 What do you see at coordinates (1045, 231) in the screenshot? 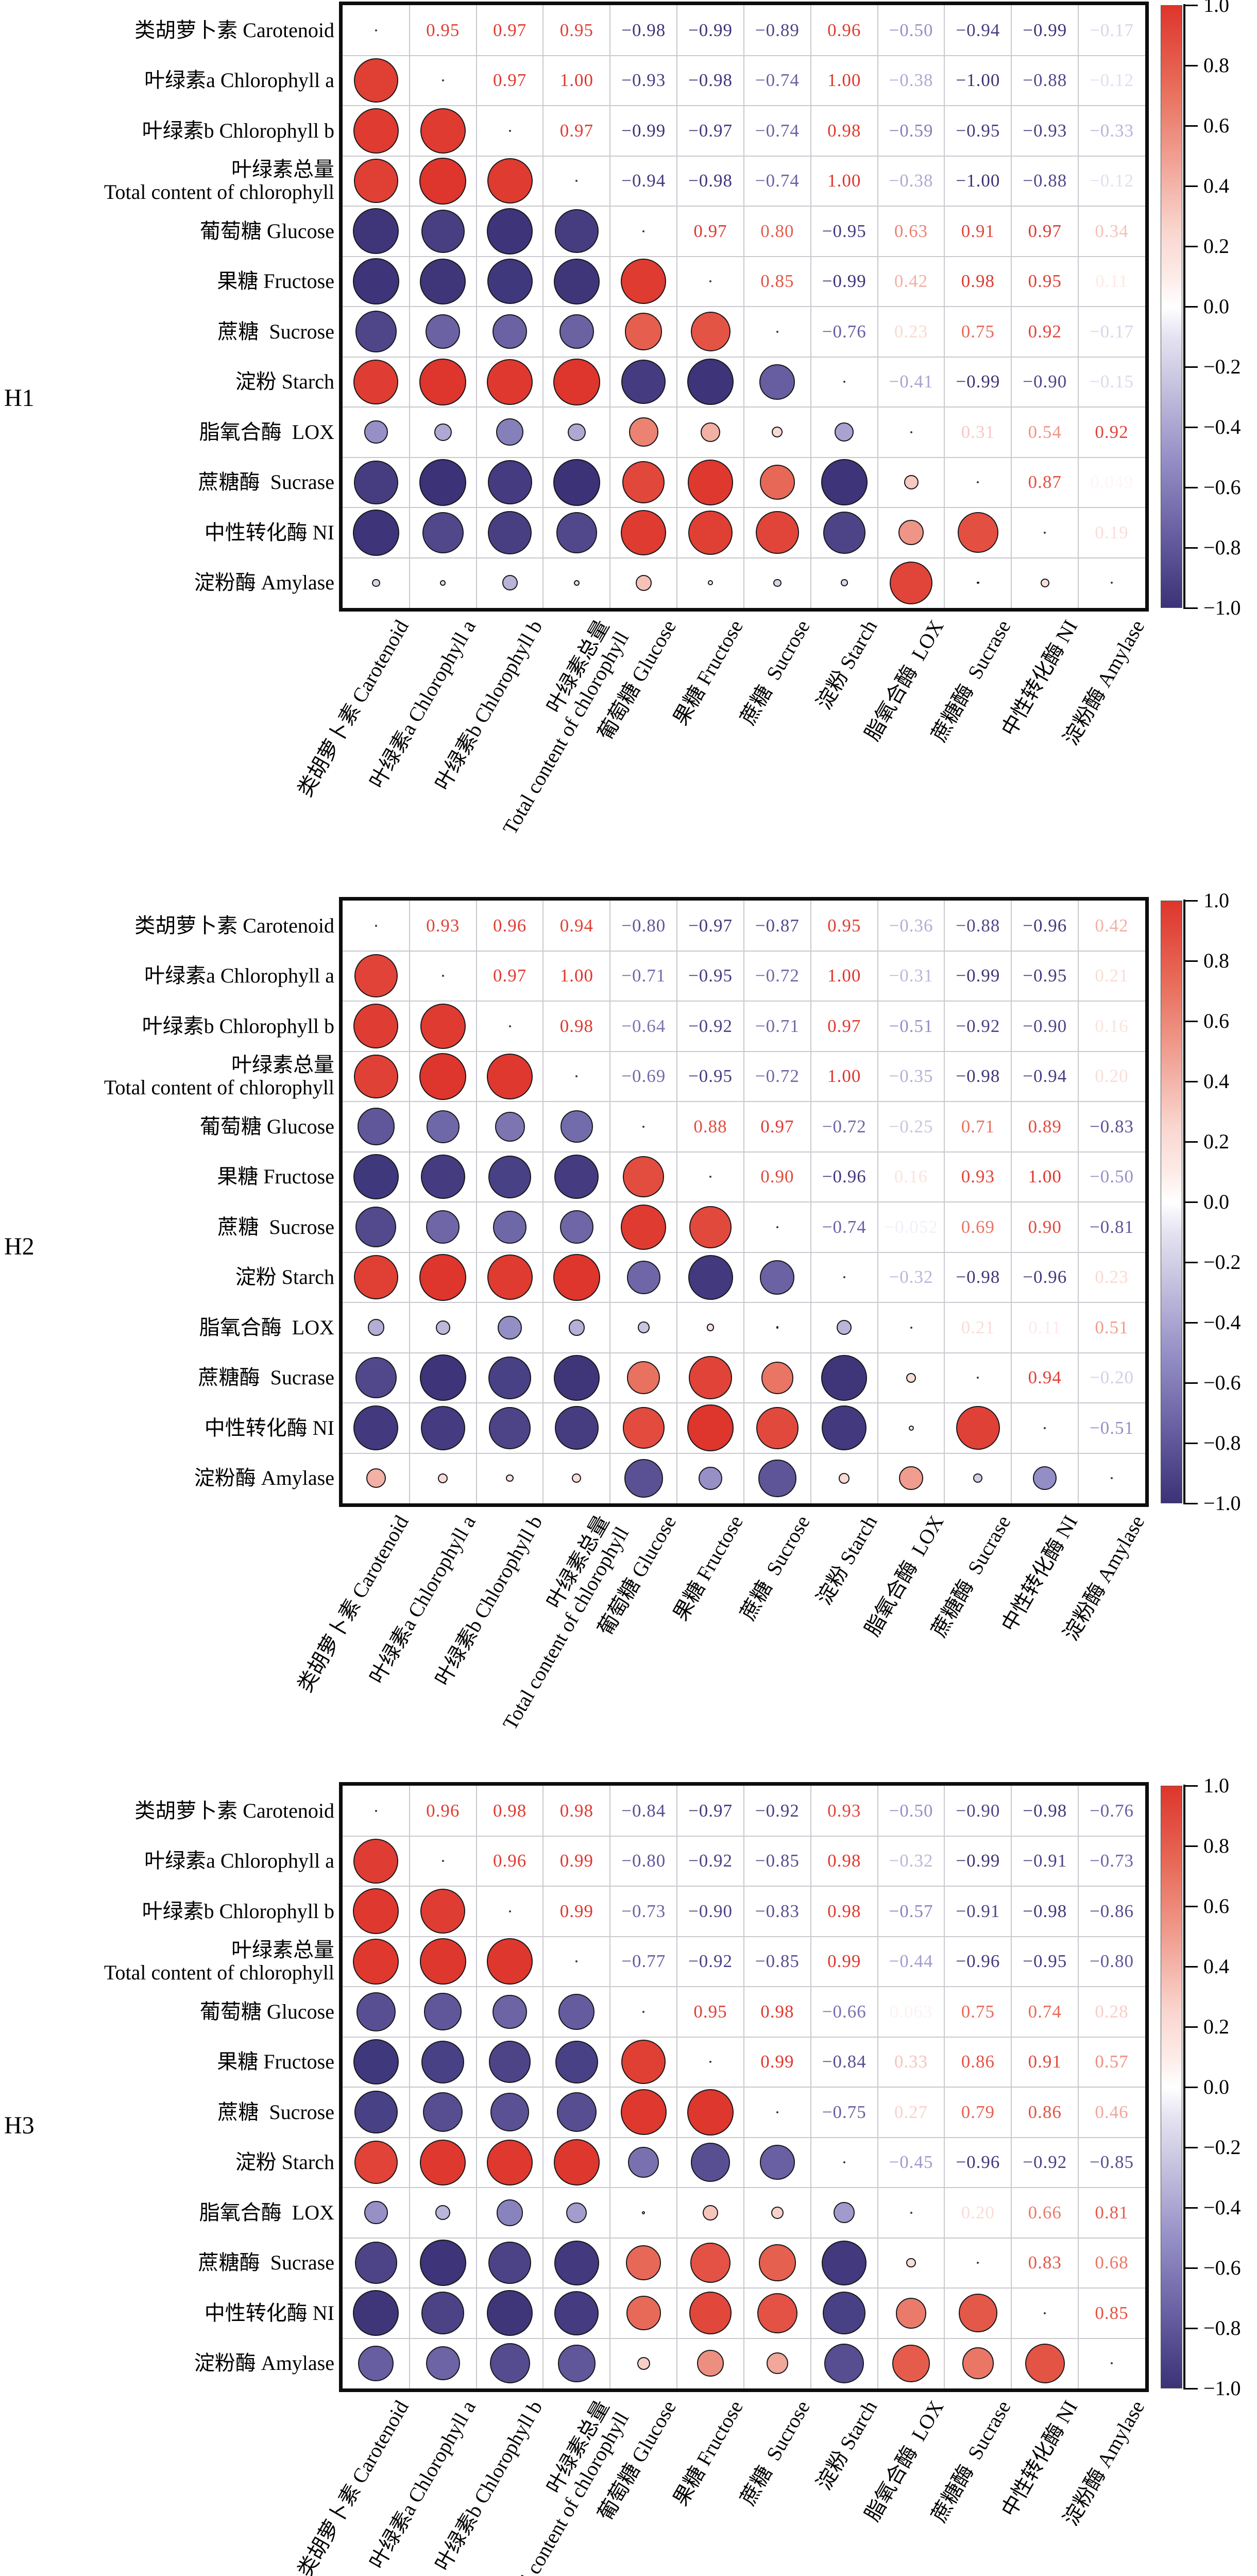
I see `corr-coefficient: 0.97` at bounding box center [1045, 231].